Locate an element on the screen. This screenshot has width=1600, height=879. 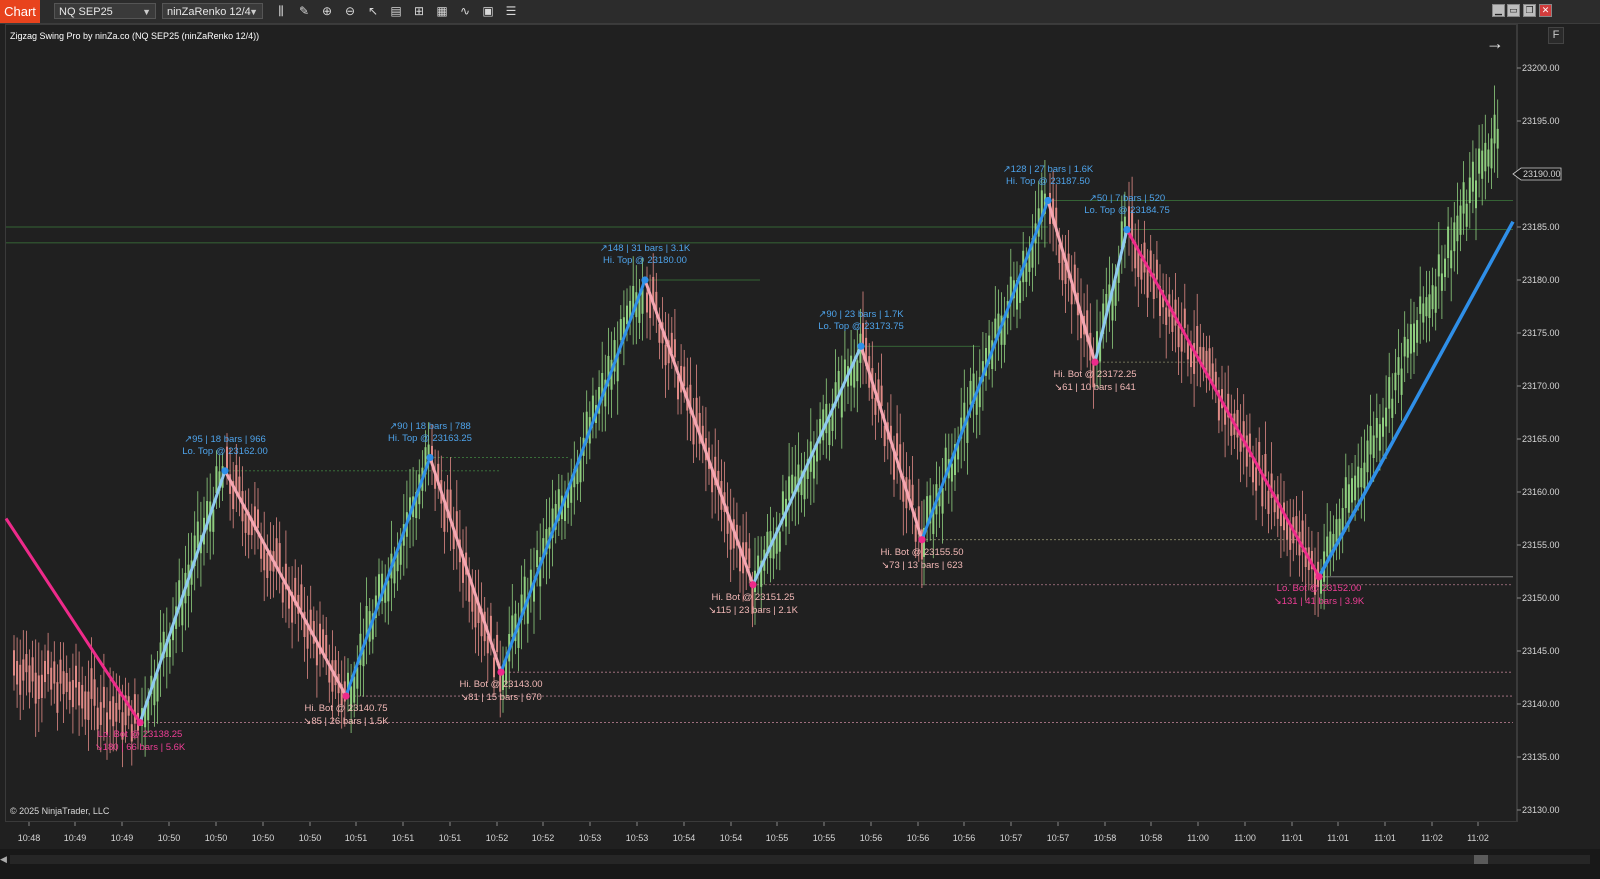
zoom-out-icon: ⊖ is located at coordinates (350, 11).